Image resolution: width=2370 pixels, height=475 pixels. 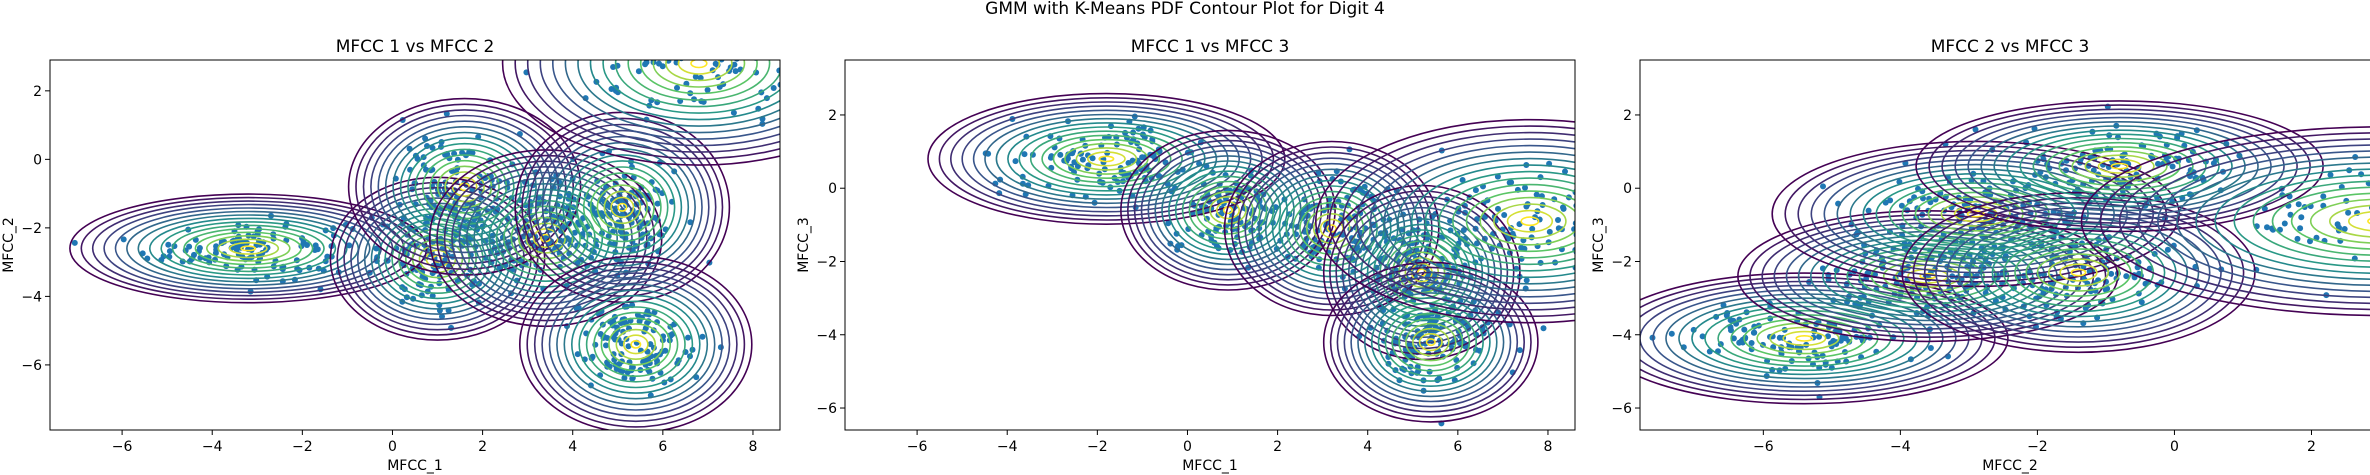 I want to click on x-tick-label: 2, so click(x=1277, y=447).